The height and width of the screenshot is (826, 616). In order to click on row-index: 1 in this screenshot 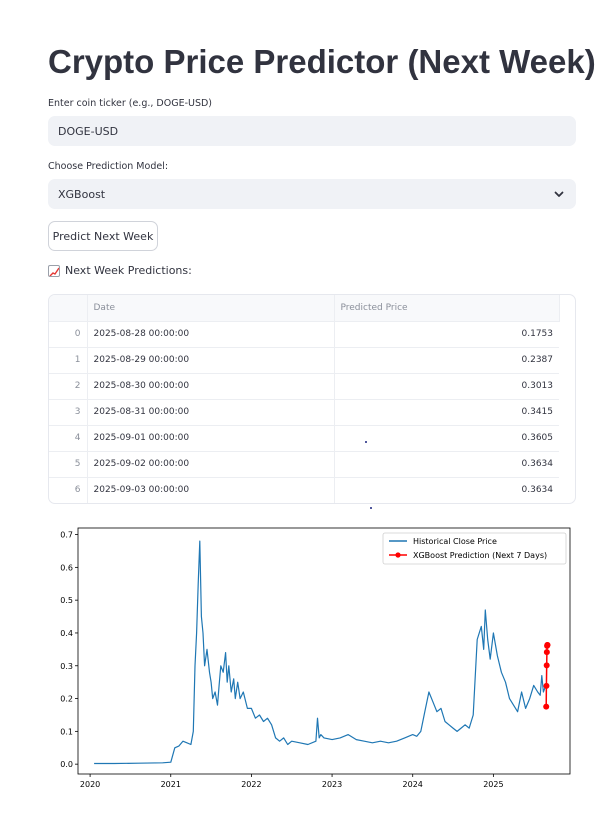, I will do `click(68, 360)`.